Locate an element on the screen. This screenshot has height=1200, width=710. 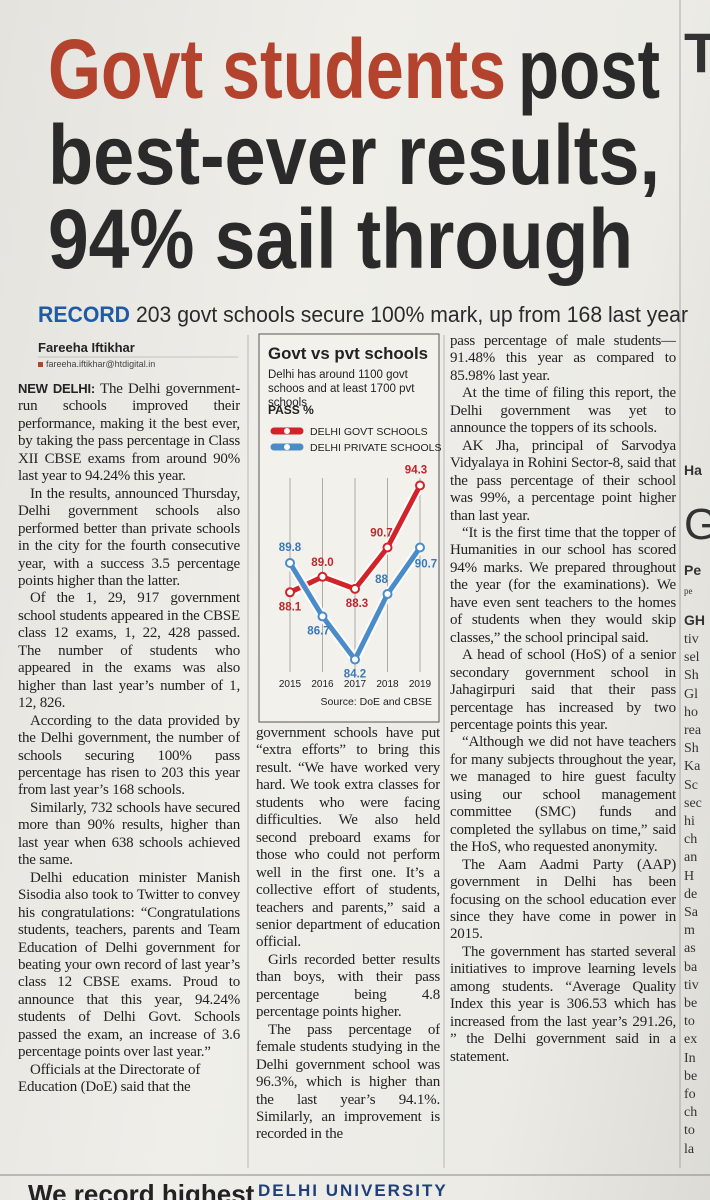
data-label: 86.7 is located at coordinates (318, 631).